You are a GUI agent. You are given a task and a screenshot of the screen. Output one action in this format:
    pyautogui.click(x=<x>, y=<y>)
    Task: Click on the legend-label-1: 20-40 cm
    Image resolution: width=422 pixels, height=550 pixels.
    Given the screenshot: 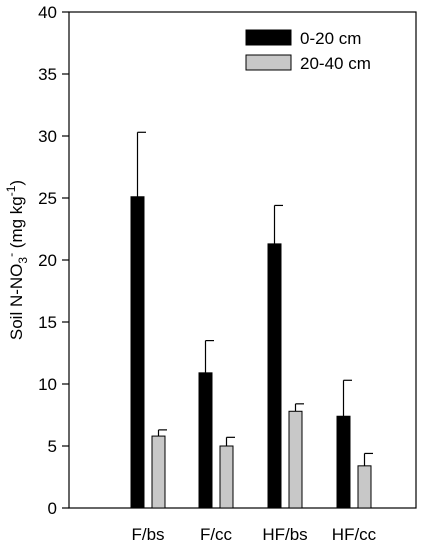 What is the action you would take?
    pyautogui.click(x=335, y=63)
    